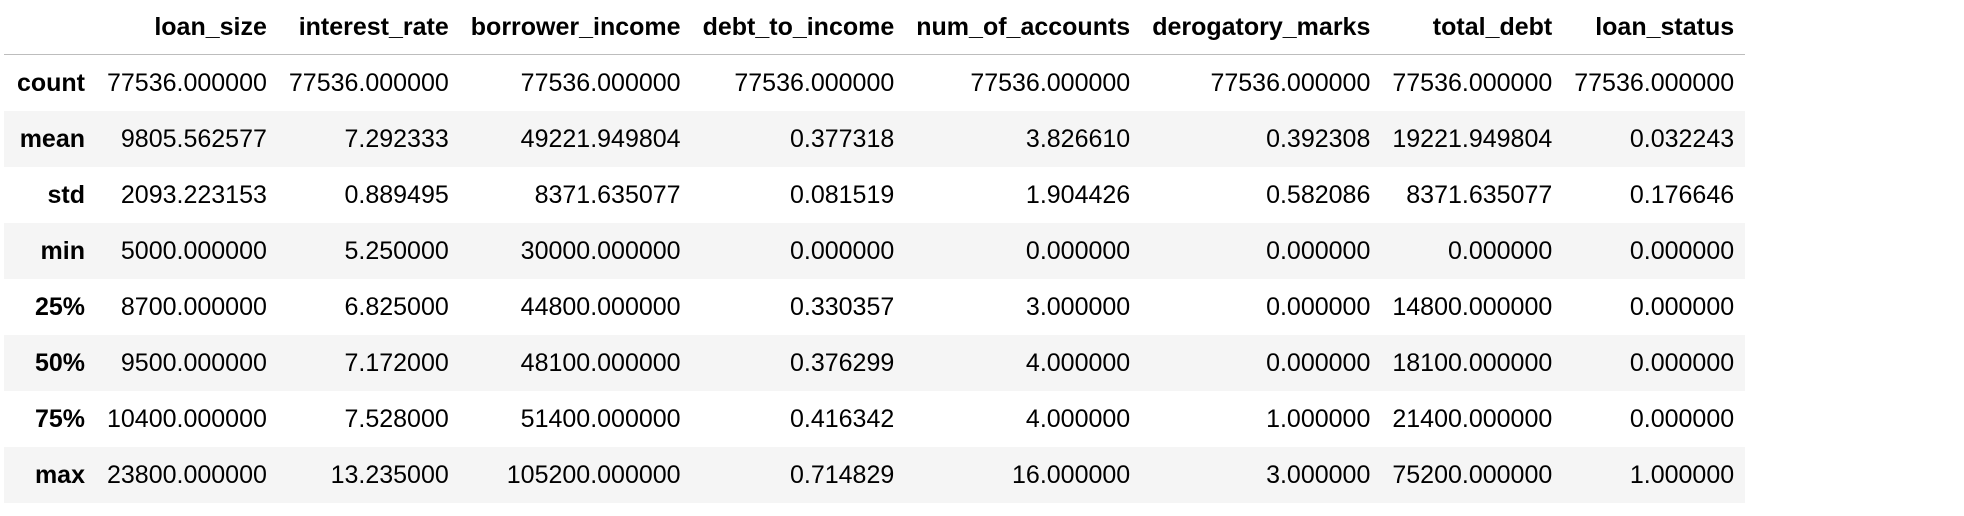 This screenshot has height=516, width=1964. I want to click on column-header: debt_to_income, so click(798, 27).